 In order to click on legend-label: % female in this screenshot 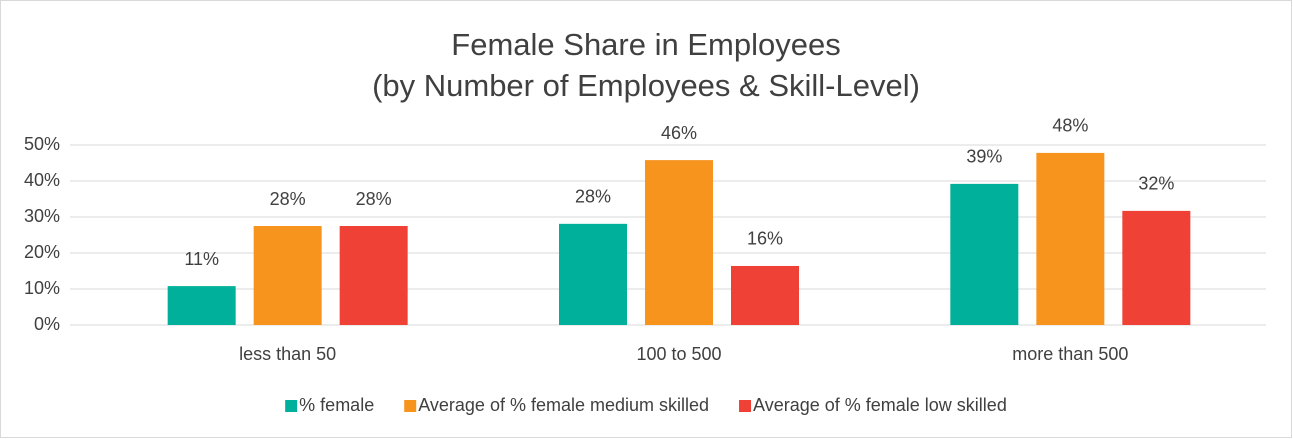, I will do `click(336, 405)`.